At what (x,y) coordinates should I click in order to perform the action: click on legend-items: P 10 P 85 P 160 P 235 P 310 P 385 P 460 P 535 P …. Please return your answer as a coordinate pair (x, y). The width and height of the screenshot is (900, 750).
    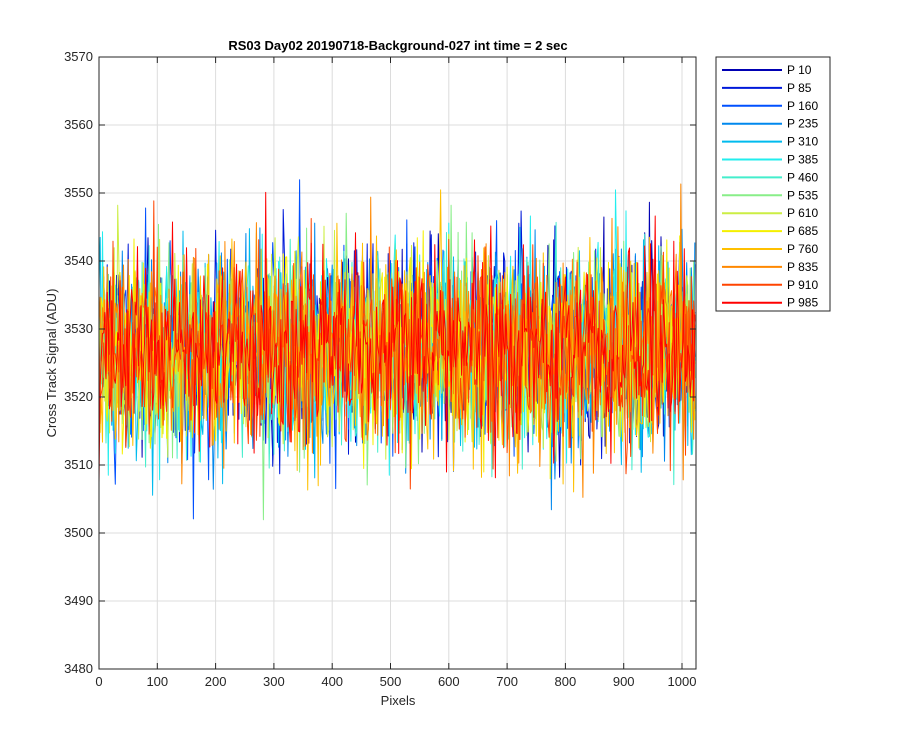
    Looking at the image, I should click on (770, 186).